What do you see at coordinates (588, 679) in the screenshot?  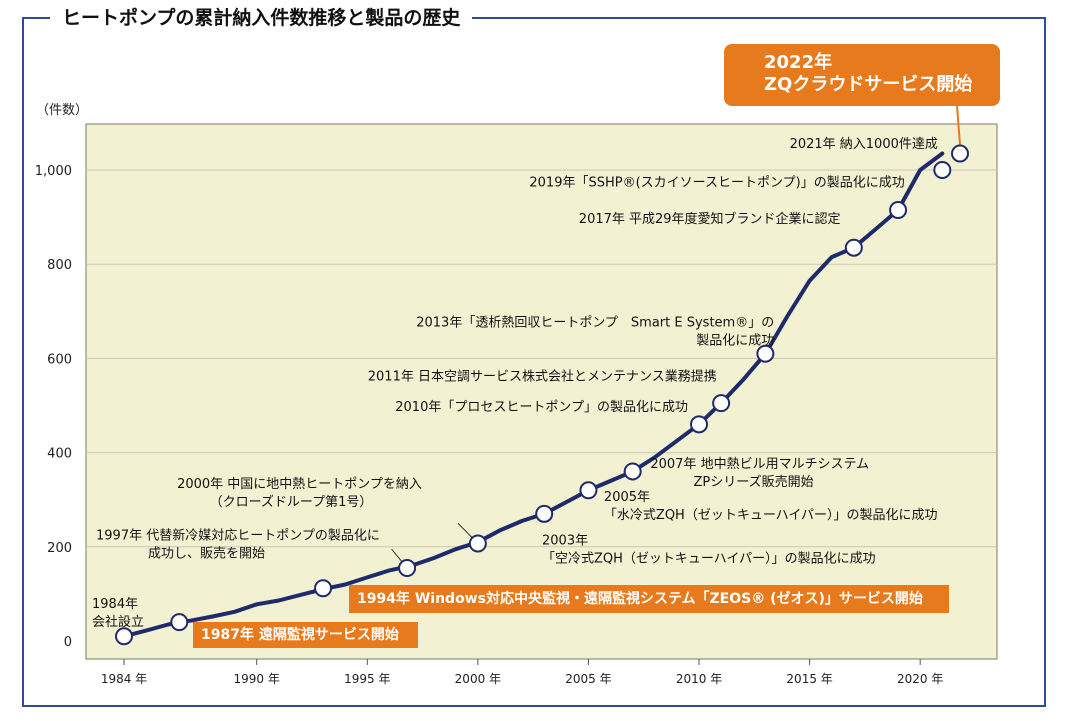 I see `x-tick-label: 2005 年` at bounding box center [588, 679].